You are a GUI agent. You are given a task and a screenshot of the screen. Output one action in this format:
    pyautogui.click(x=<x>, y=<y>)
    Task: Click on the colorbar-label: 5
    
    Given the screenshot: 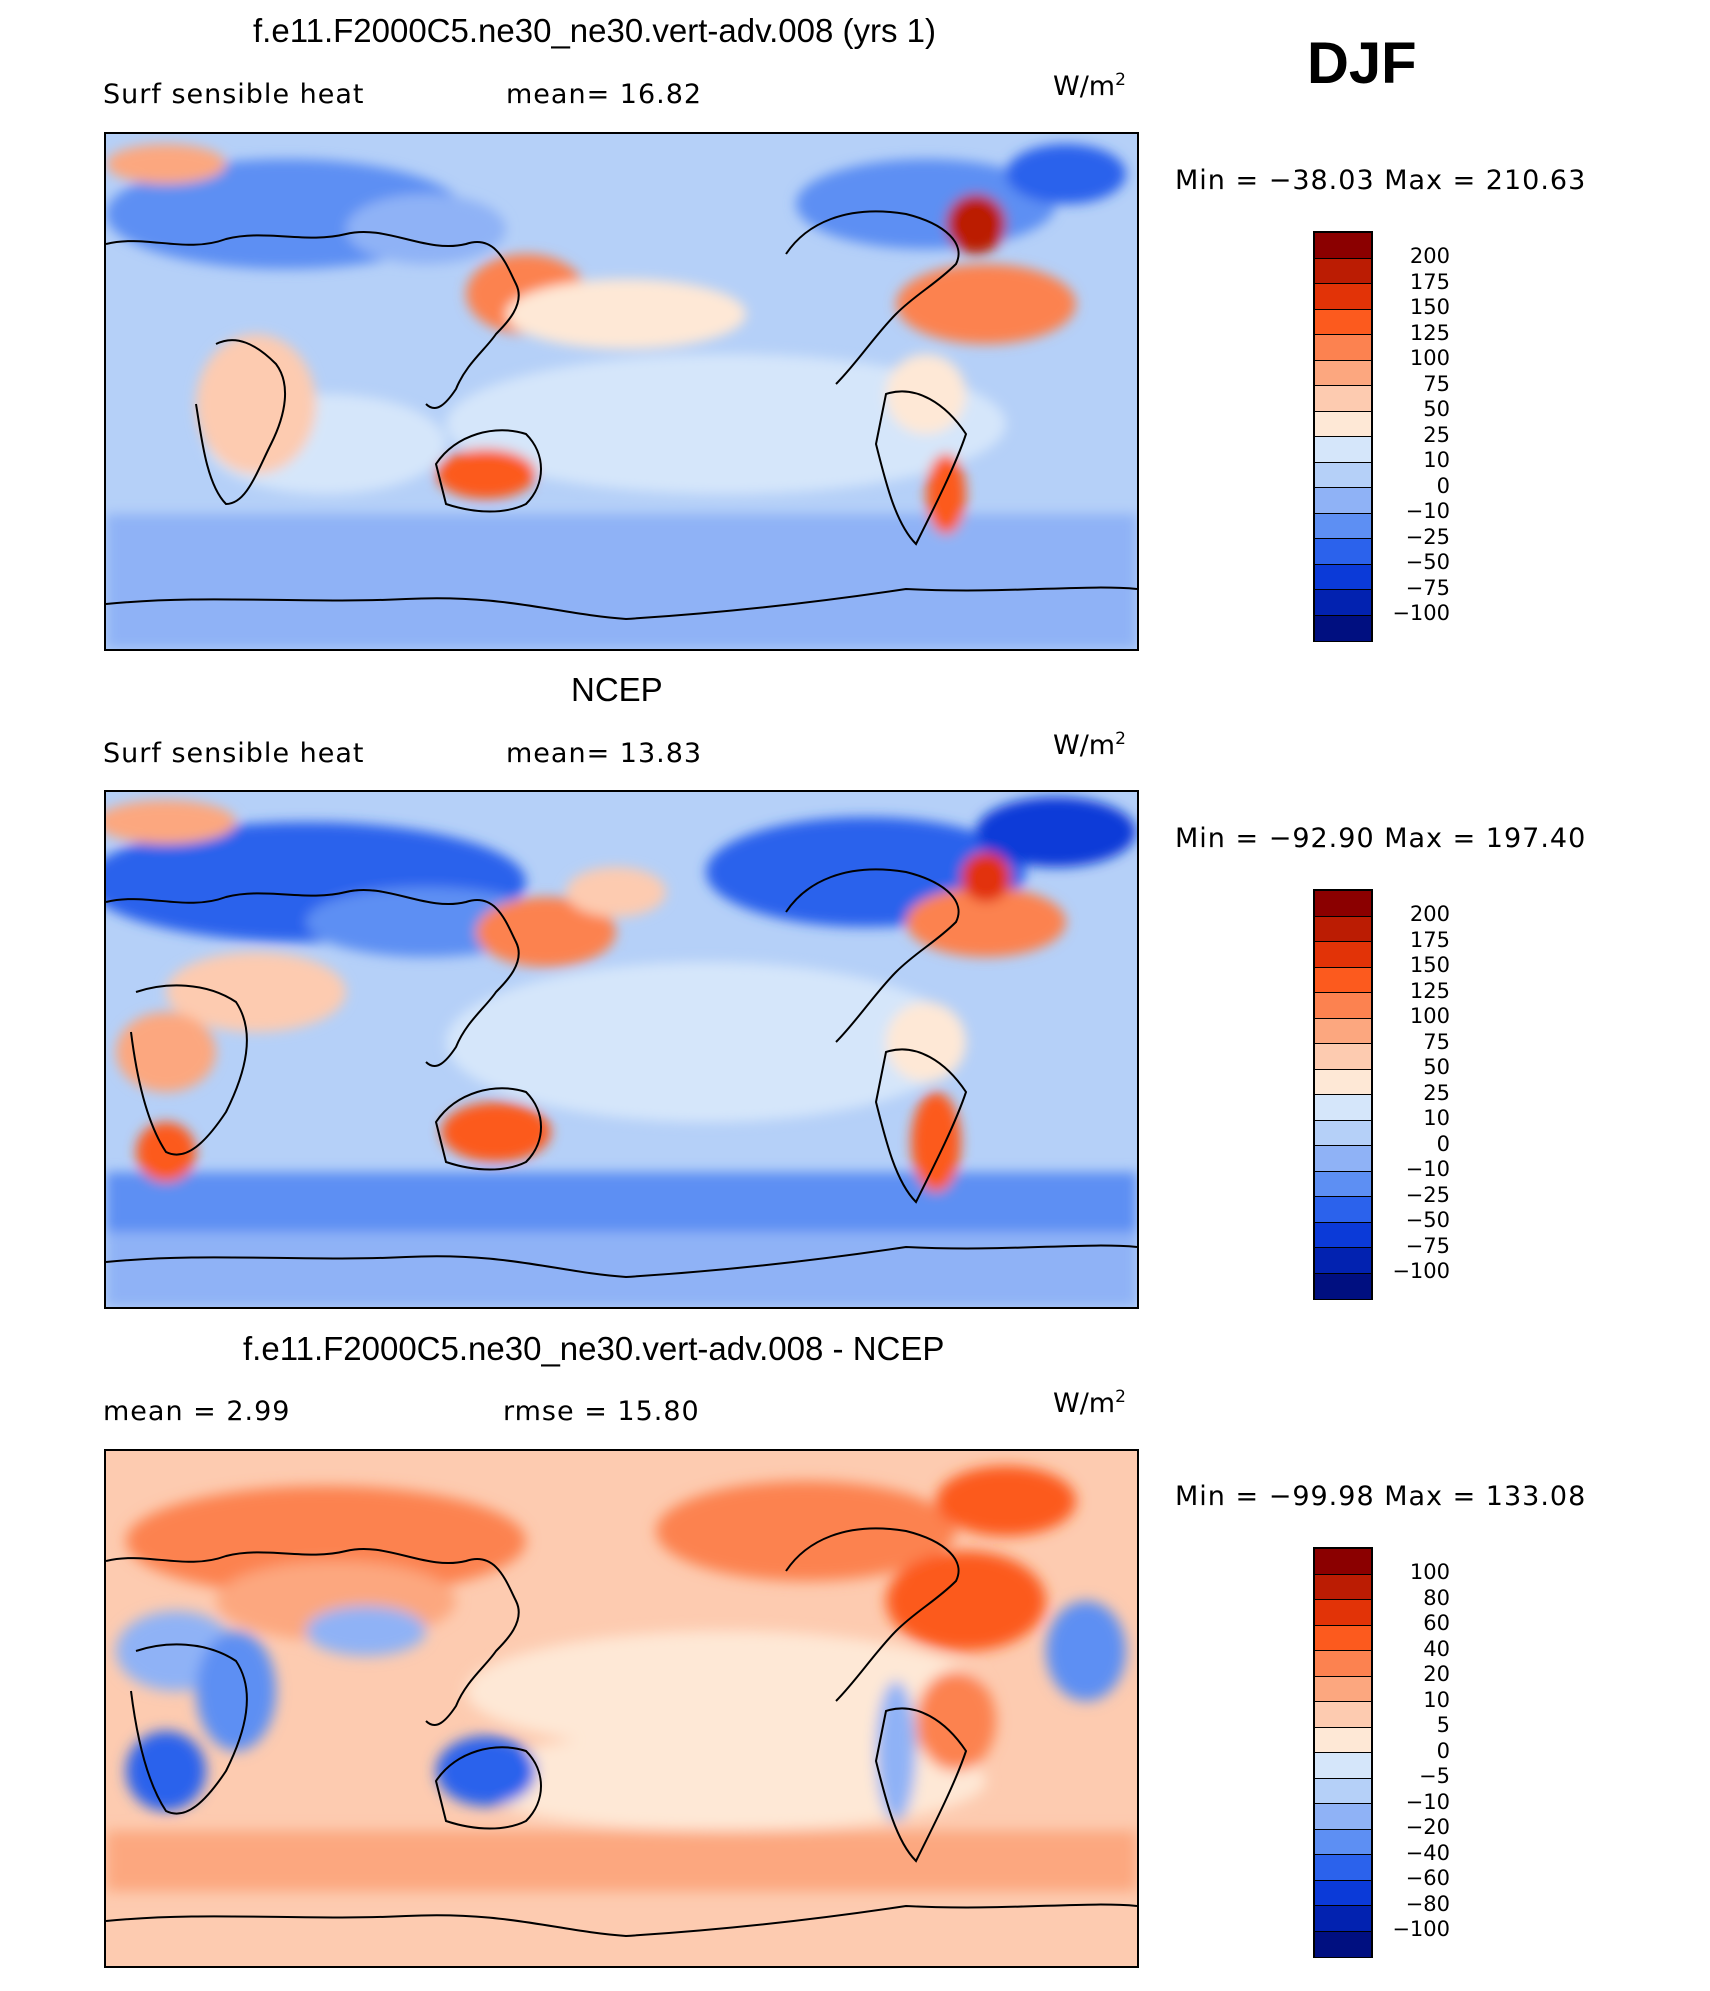 What is the action you would take?
    pyautogui.click(x=1443, y=1725)
    